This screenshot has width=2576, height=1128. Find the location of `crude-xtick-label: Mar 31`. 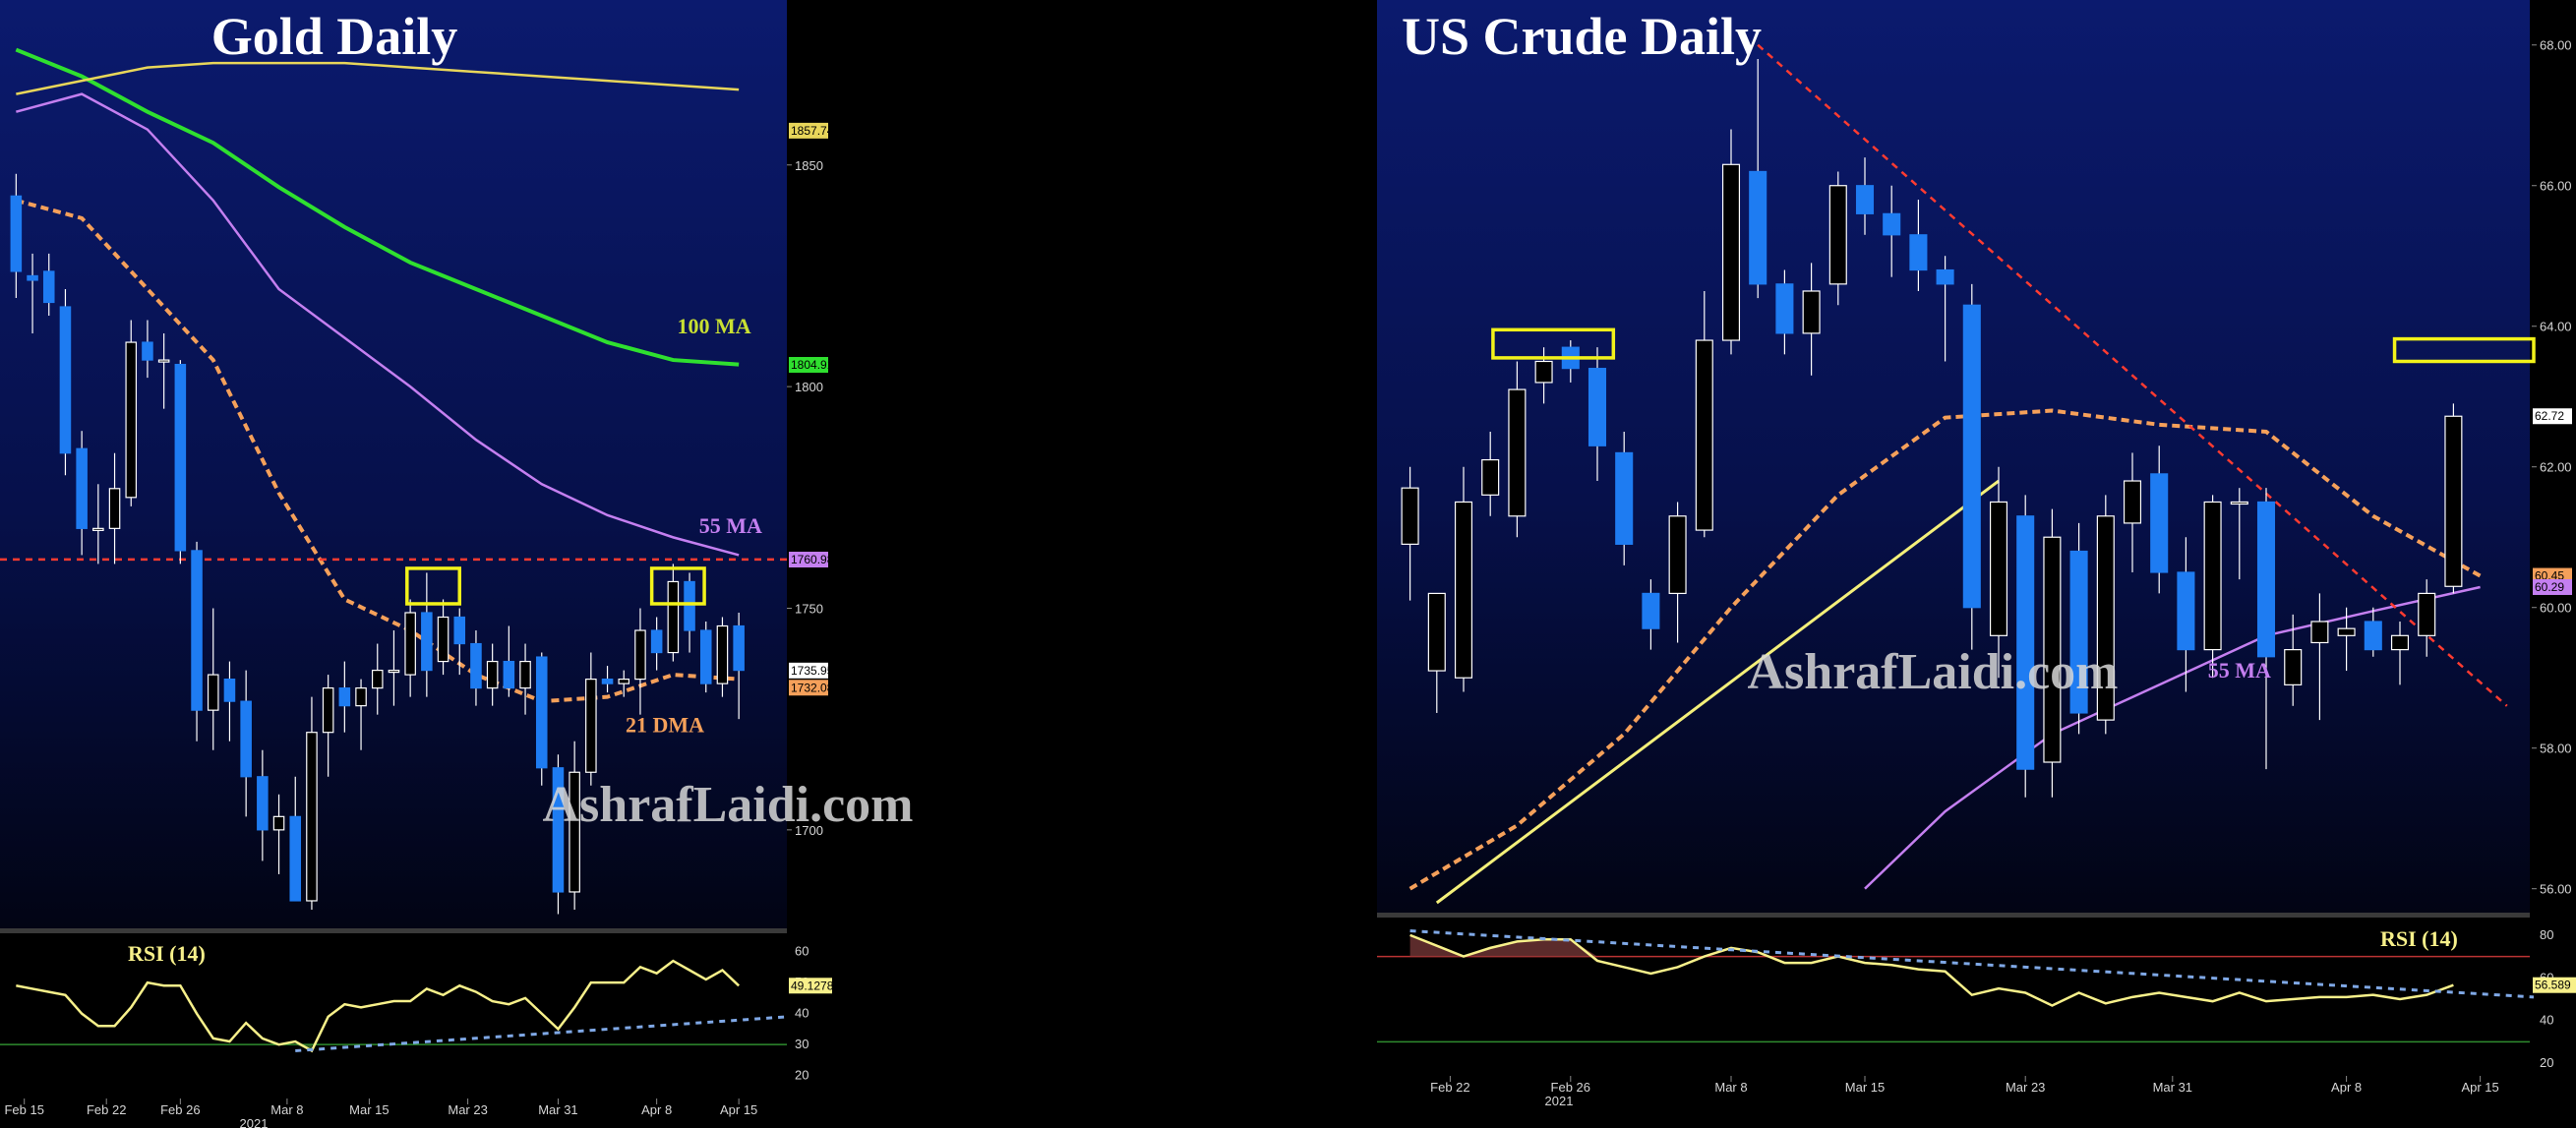

crude-xtick-label: Mar 31 is located at coordinates (2172, 1087).